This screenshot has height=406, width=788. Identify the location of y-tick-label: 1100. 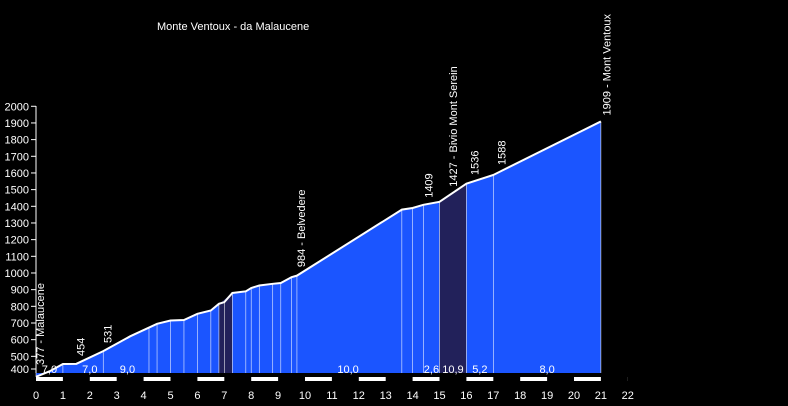
(17, 257).